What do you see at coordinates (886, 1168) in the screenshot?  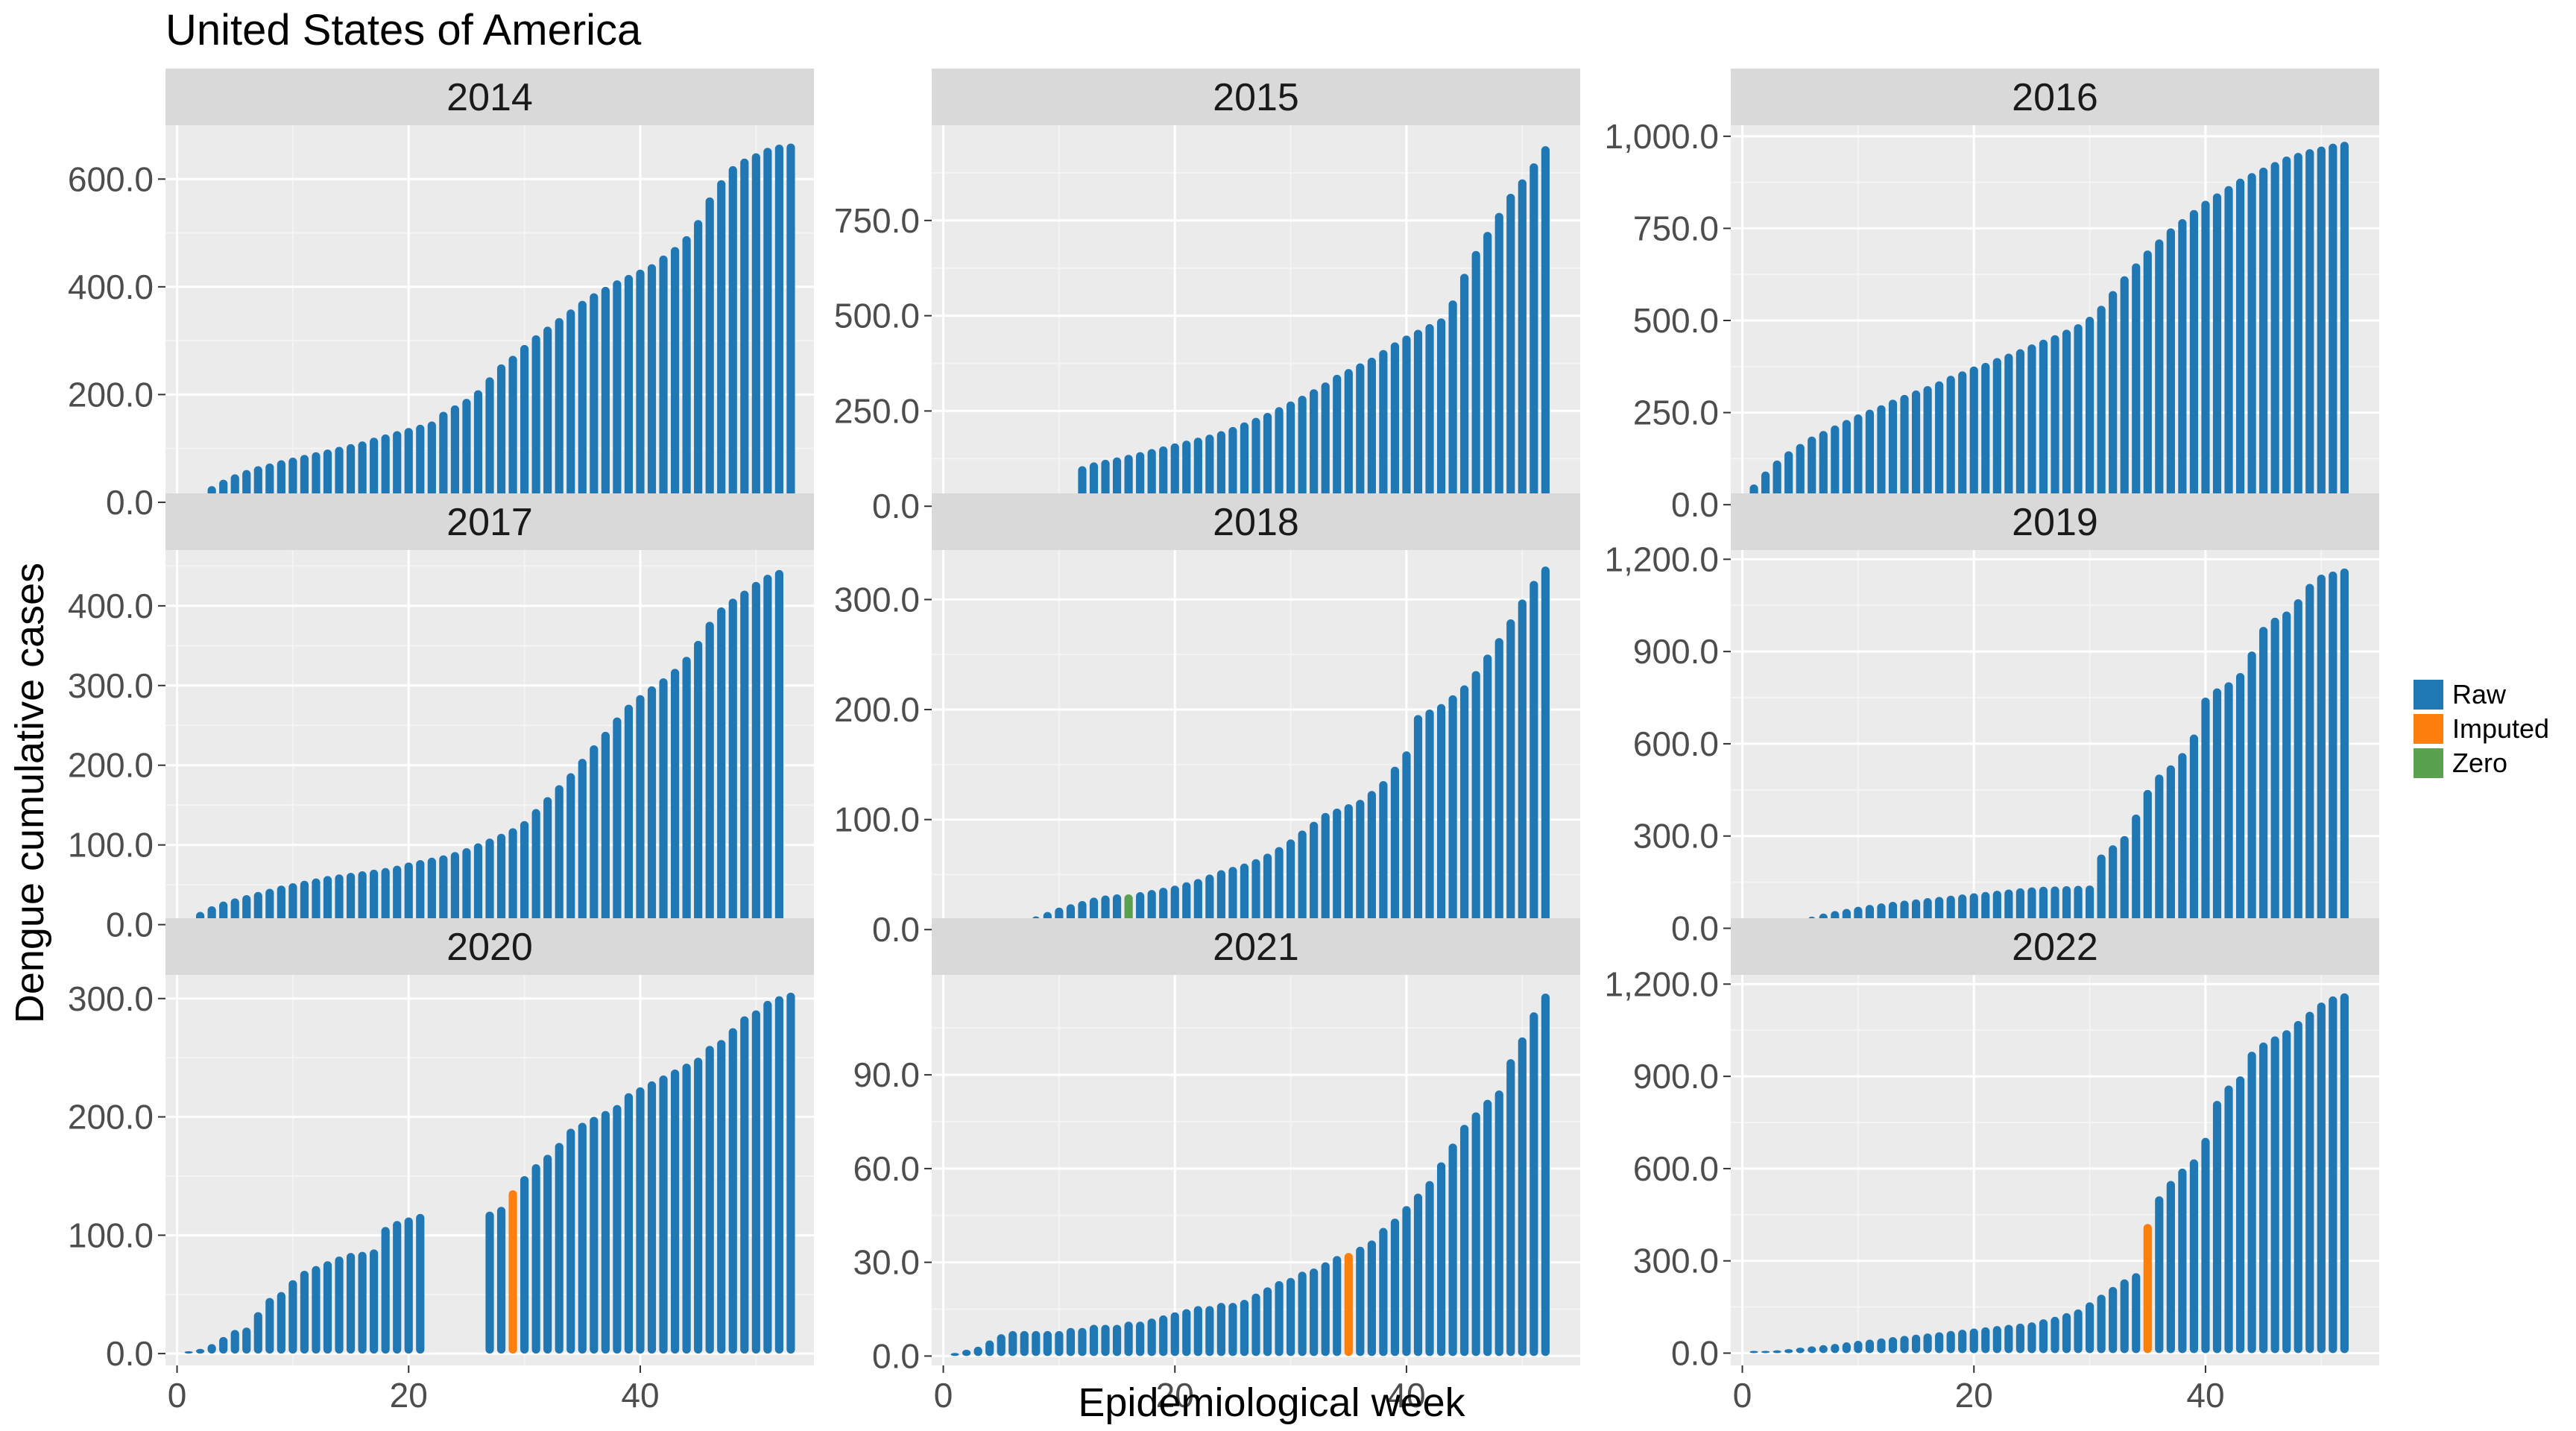 I see `y-tick-label: 60.0` at bounding box center [886, 1168].